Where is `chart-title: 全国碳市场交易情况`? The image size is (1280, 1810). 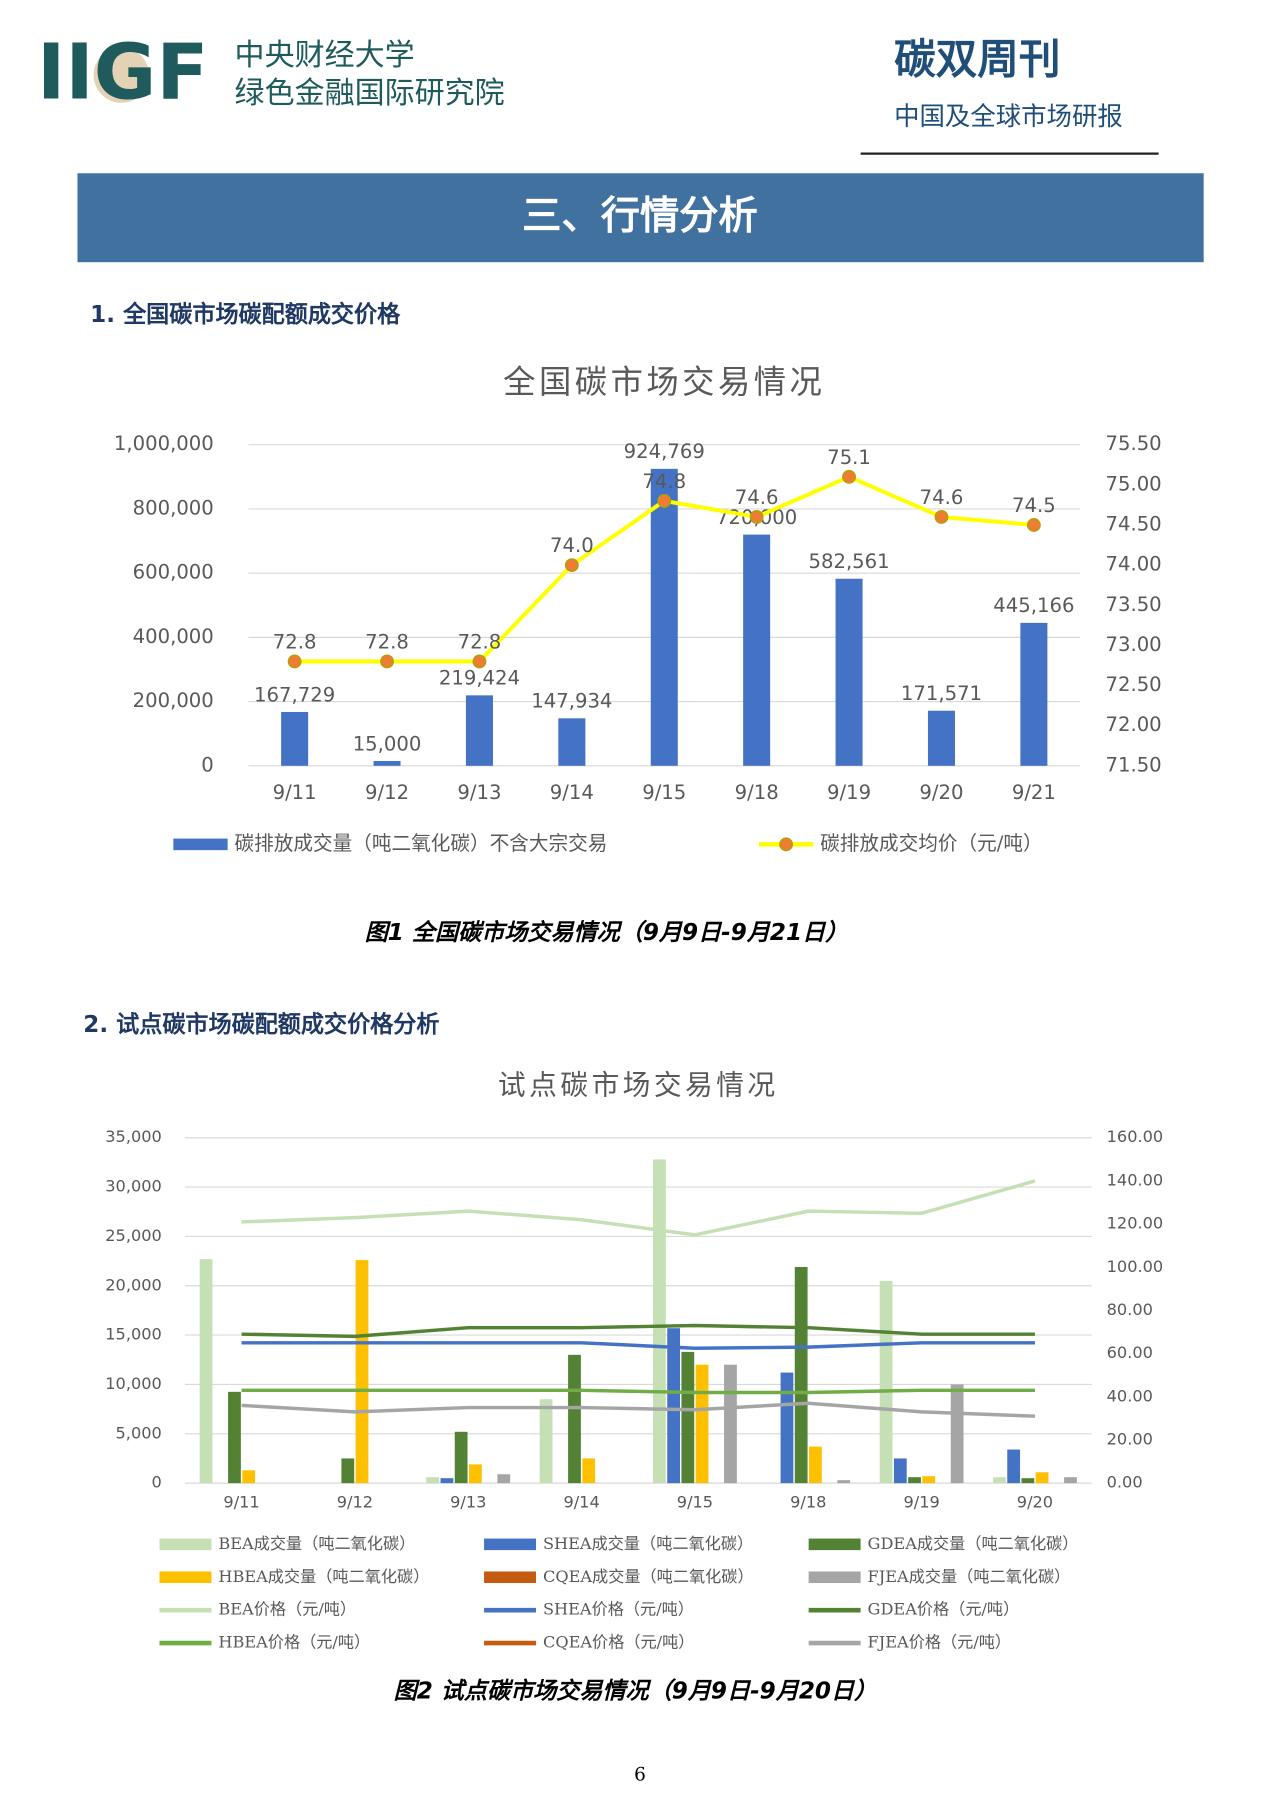 chart-title: 全国碳市场交易情况 is located at coordinates (664, 382).